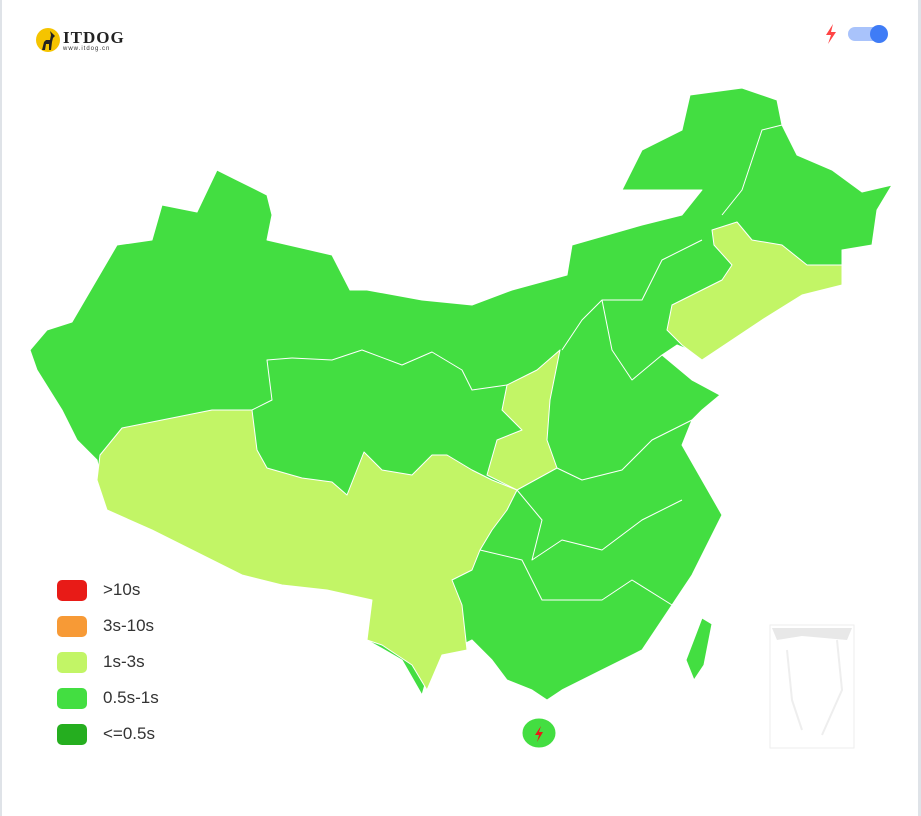  What do you see at coordinates (868, 34) in the screenshot?
I see `mode-toggle` at bounding box center [868, 34].